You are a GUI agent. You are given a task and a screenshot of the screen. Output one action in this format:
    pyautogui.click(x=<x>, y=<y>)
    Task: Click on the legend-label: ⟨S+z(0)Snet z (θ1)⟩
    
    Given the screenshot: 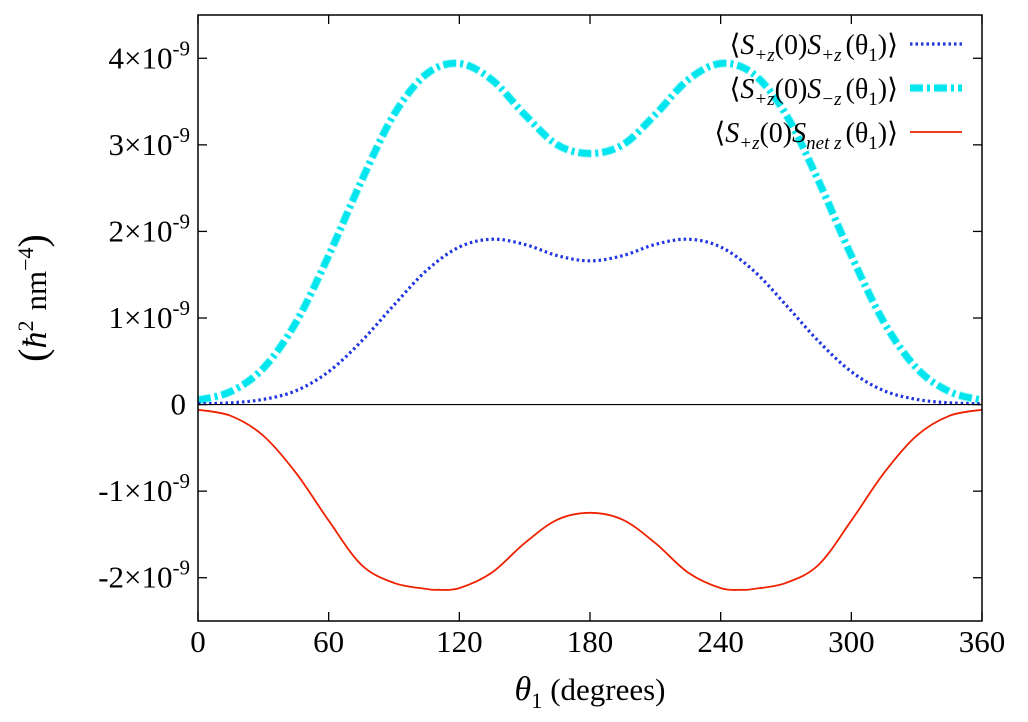 What is the action you would take?
    pyautogui.click(x=806, y=136)
    